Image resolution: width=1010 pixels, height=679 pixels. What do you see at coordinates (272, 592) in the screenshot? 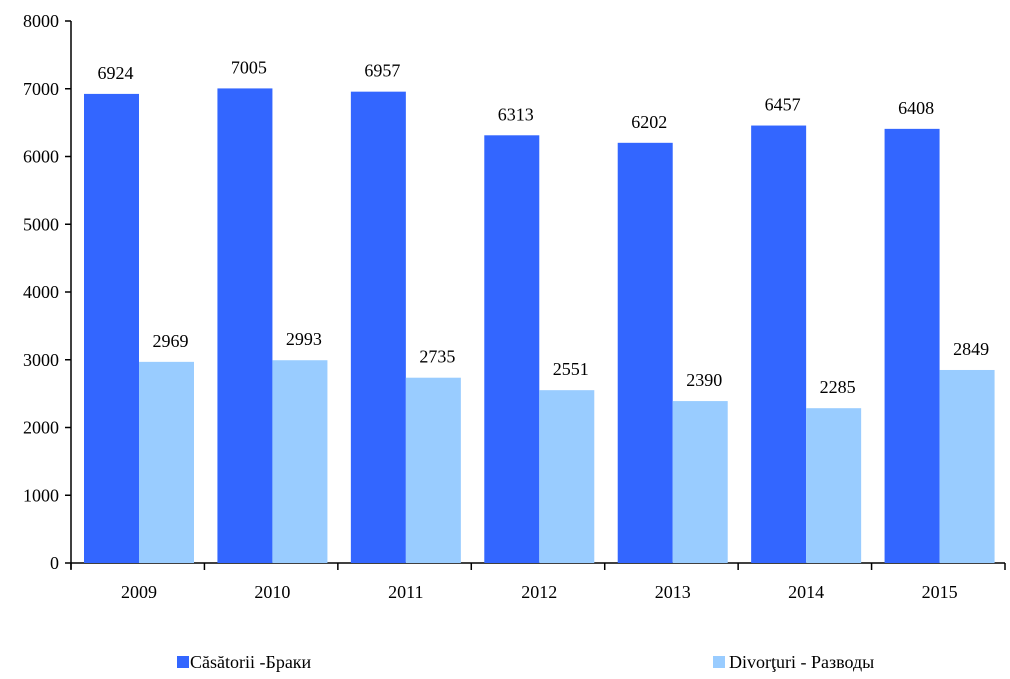
I see `x-tick-label: 2010` at bounding box center [272, 592].